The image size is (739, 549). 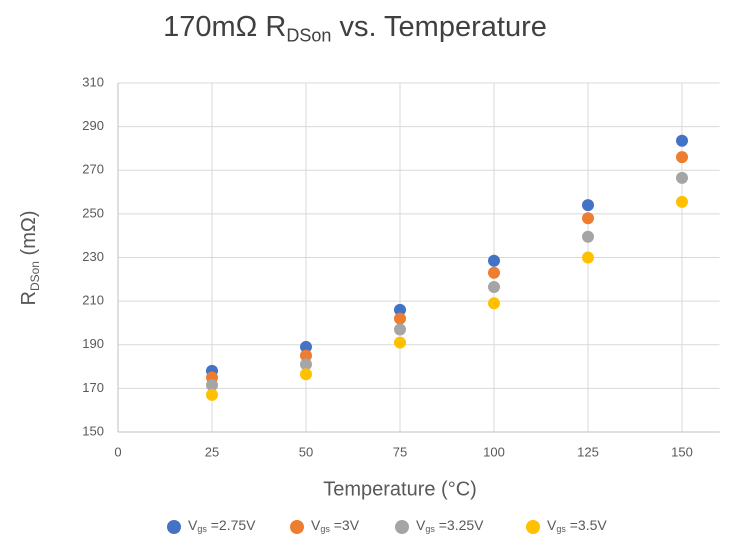 I want to click on chart-title: 170mΩ RDSon vs. Temperature, so click(x=355, y=28).